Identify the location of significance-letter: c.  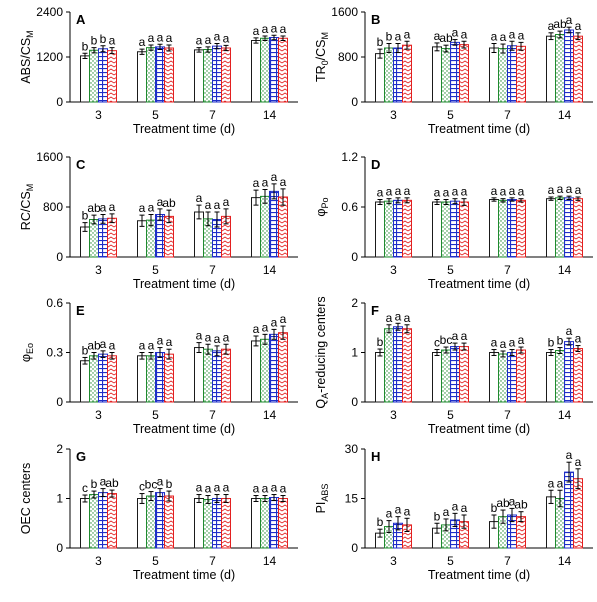
(85, 488).